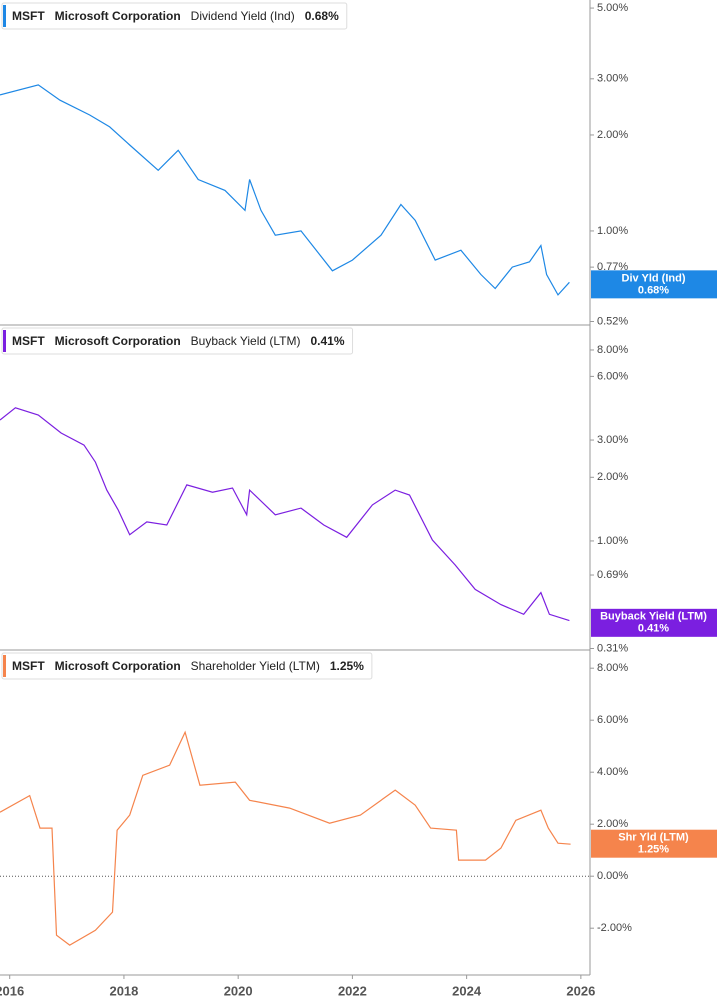 This screenshot has height=1005, width=717. What do you see at coordinates (612, 267) in the screenshot?
I see `y-tick-label: 0.77%` at bounding box center [612, 267].